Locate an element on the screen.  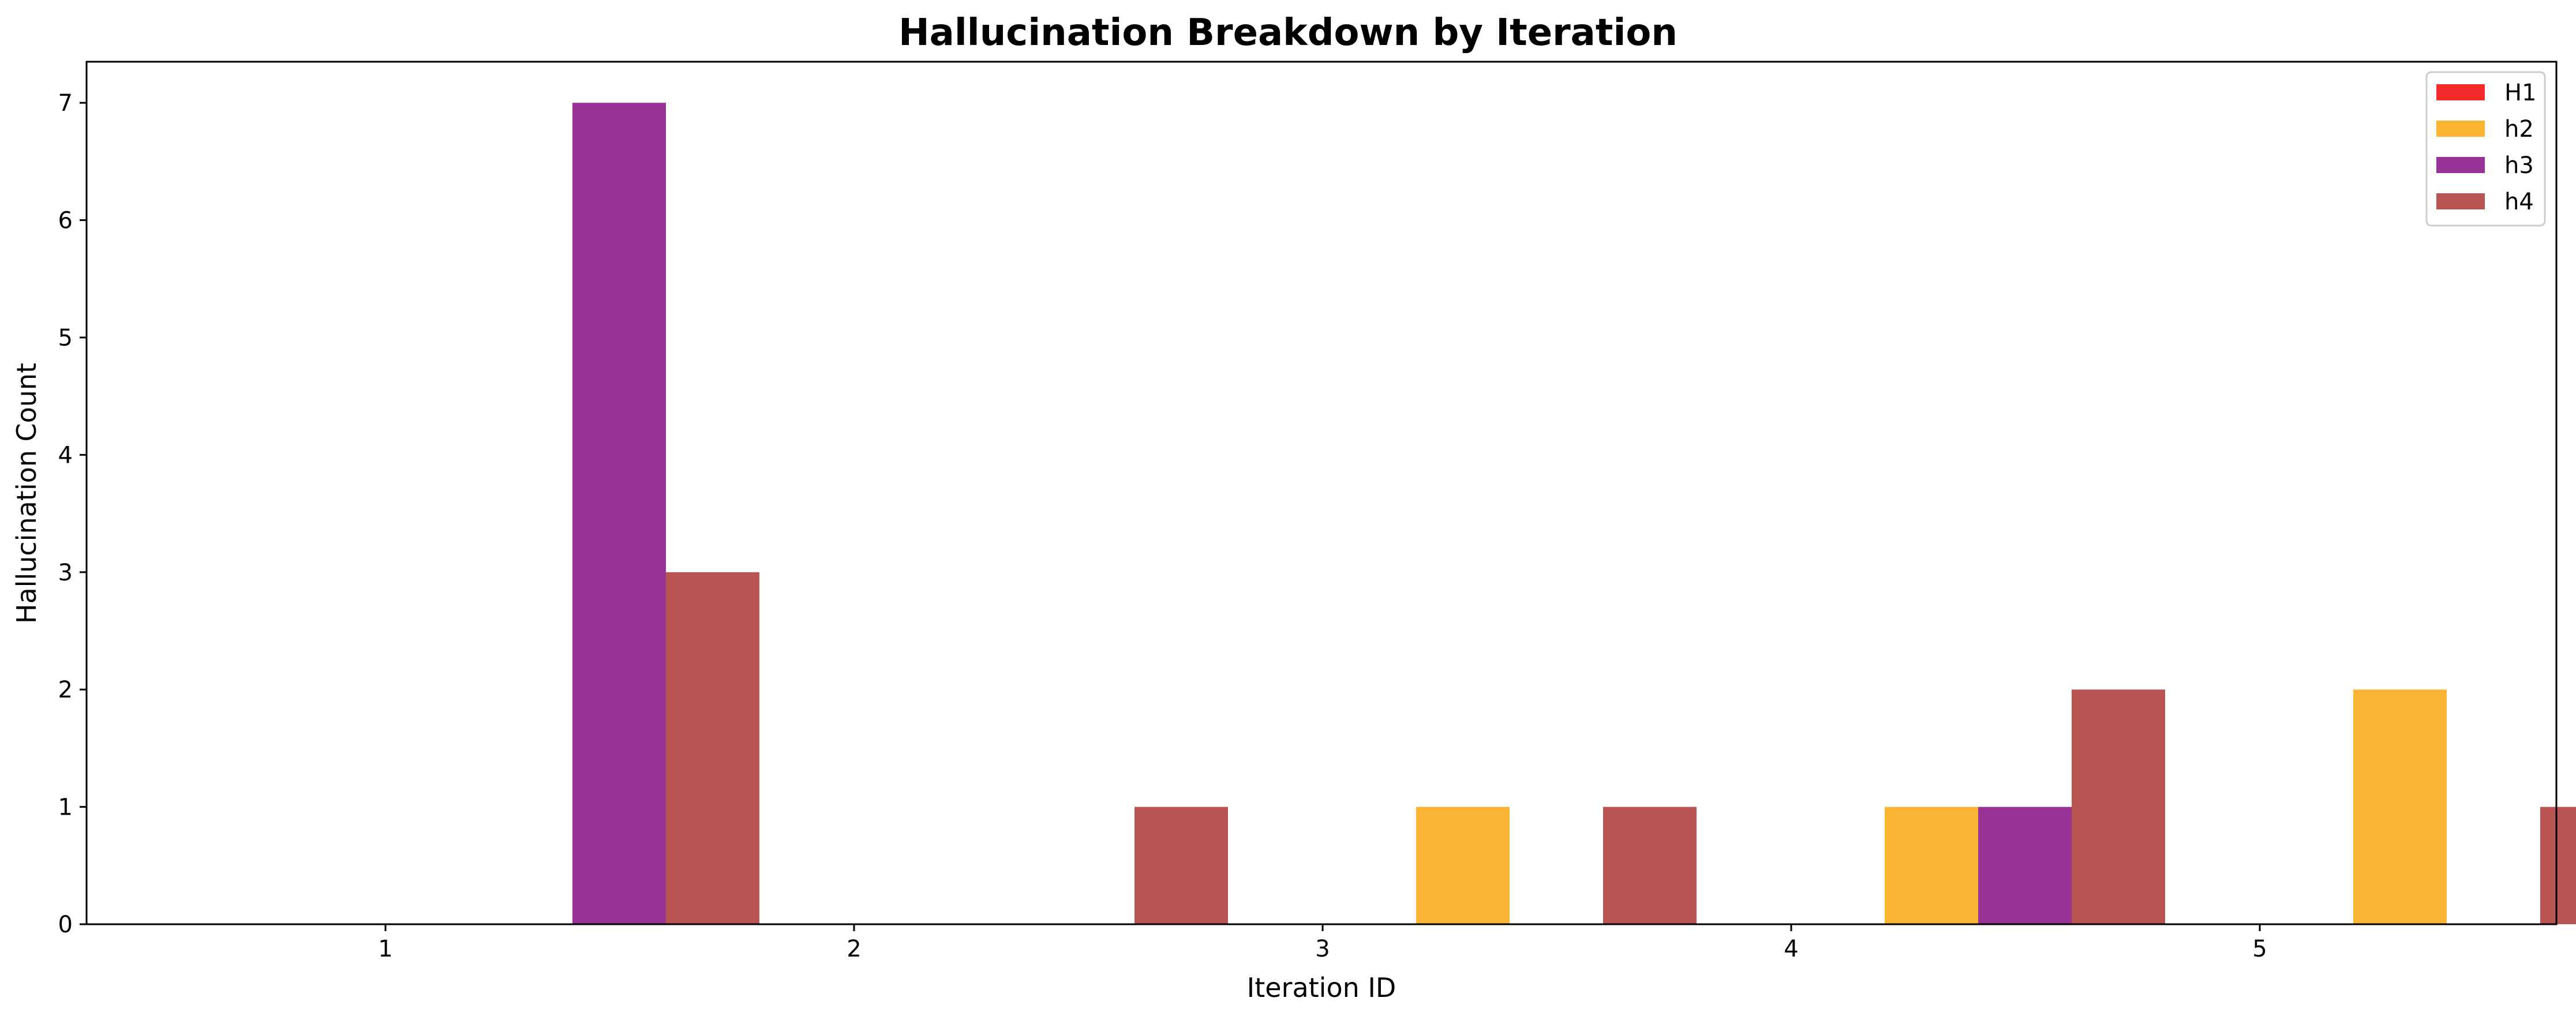
legend-box is located at coordinates (2485, 149).